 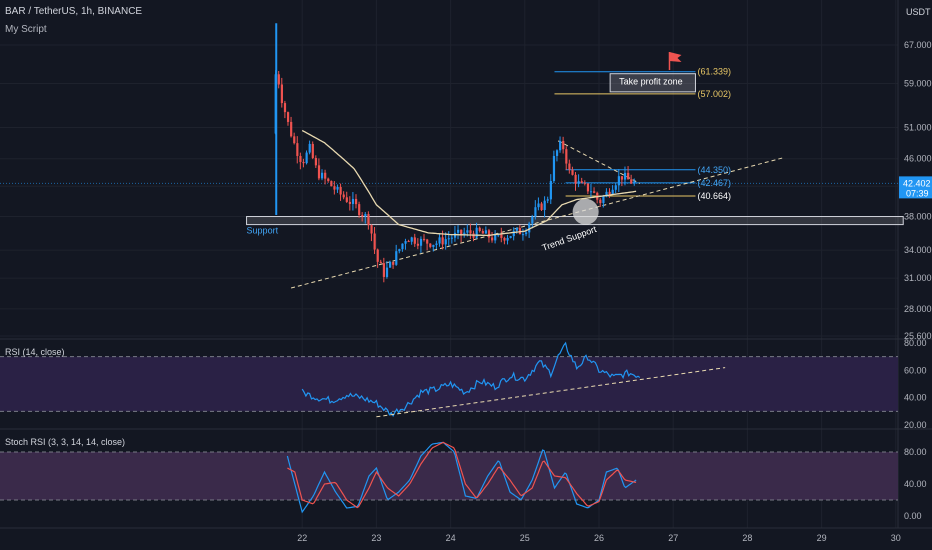 I want to click on rsi-panel, so click(x=449, y=379).